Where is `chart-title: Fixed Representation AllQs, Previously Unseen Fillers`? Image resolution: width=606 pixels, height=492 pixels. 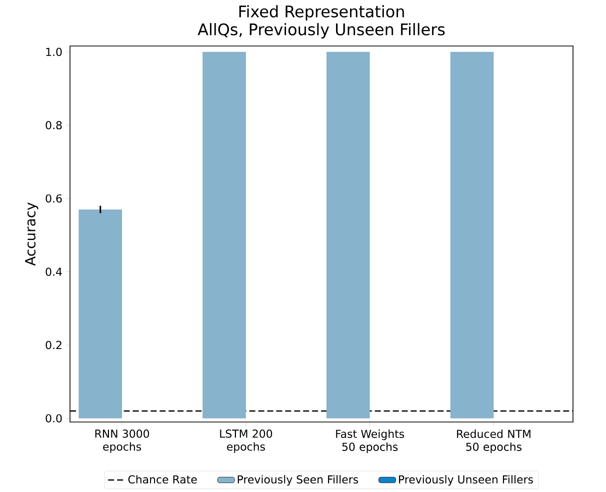 chart-title: Fixed Representation AllQs, Previously Unseen Fillers is located at coordinates (321, 21).